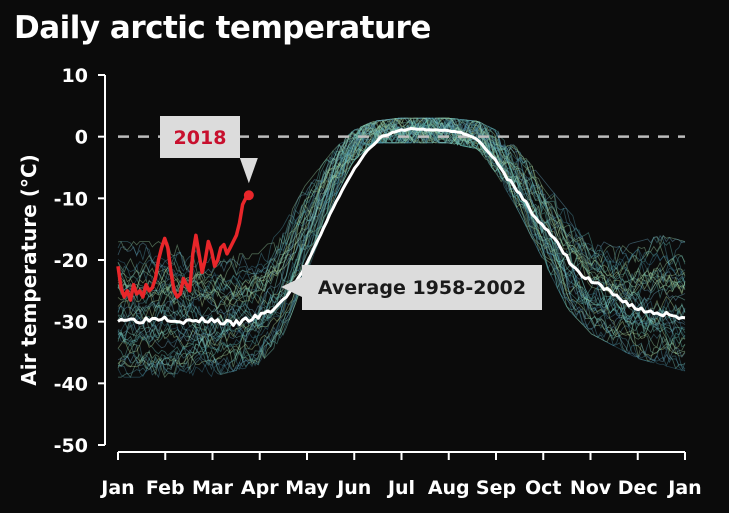  I want to click on series-2018-endpoint, so click(248, 195).